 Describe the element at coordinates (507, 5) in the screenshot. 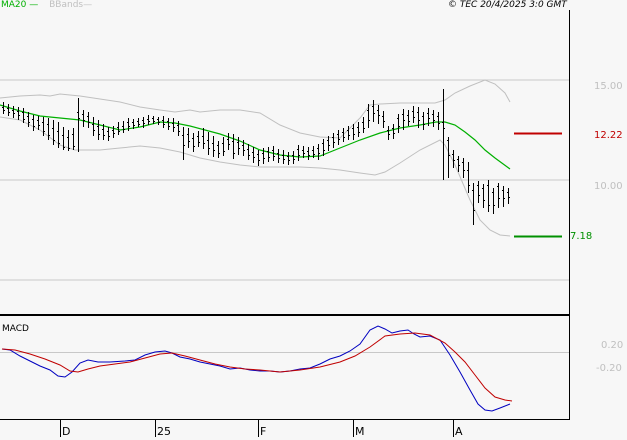

I see `copyright-timestamp: © TEC 20/4/2025 3:0 GMT` at that location.